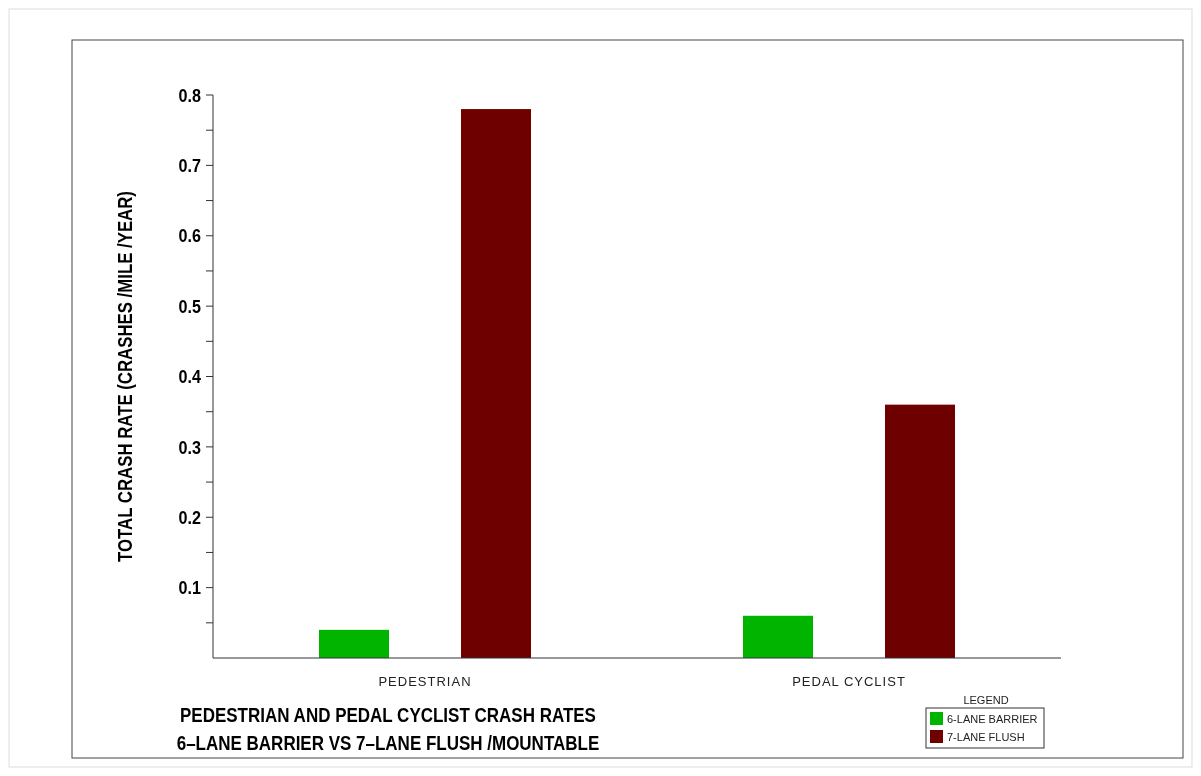  What do you see at coordinates (190, 165) in the screenshot?
I see `y-tick-label: 0.7` at bounding box center [190, 165].